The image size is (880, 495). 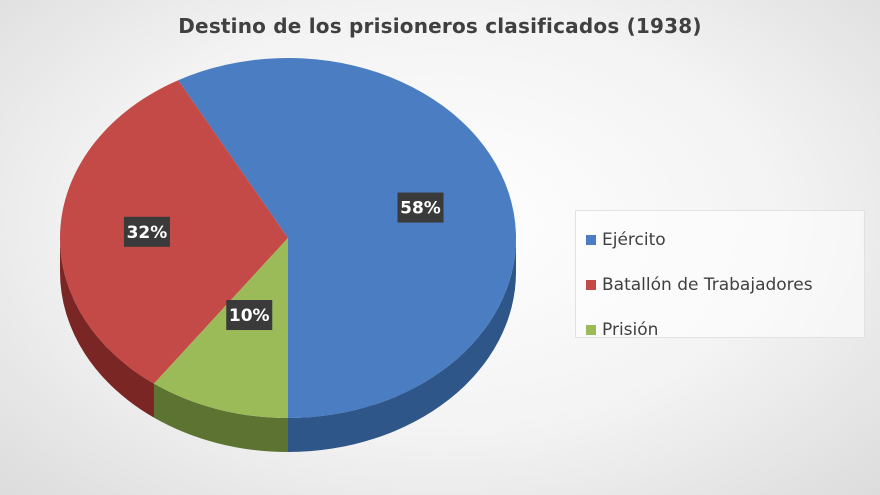 I want to click on pie-data-labels: 58% 32% 10%, so click(x=283, y=261).